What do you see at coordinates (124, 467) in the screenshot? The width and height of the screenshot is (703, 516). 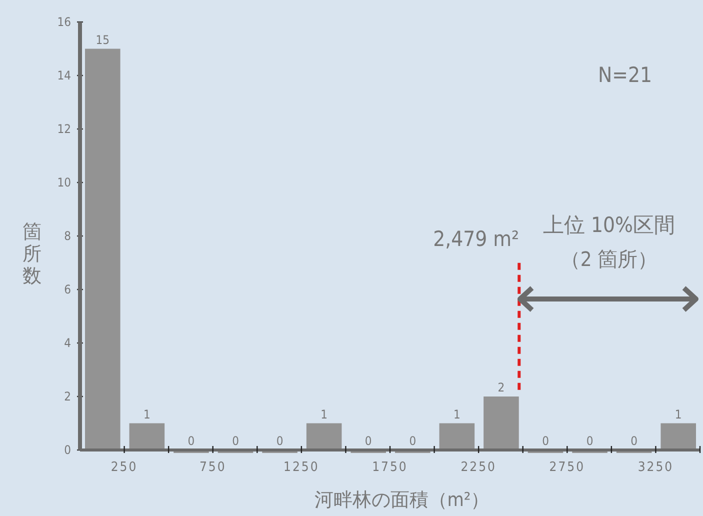 I see `x-tick-label: 250` at bounding box center [124, 467].